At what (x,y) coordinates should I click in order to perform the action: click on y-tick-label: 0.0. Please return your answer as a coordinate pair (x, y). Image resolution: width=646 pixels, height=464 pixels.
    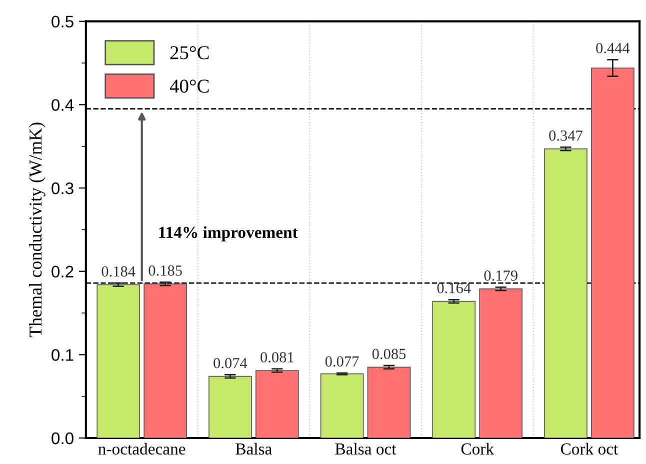
    Looking at the image, I should click on (63, 438).